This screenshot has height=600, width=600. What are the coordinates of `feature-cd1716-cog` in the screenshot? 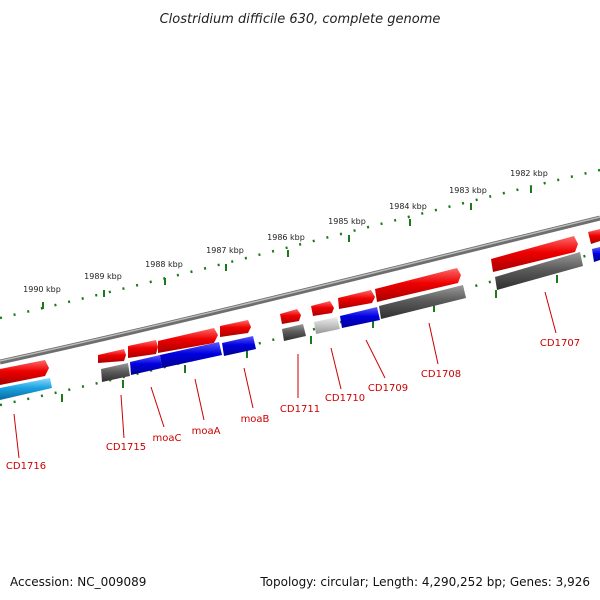 It's located at (26, 389).